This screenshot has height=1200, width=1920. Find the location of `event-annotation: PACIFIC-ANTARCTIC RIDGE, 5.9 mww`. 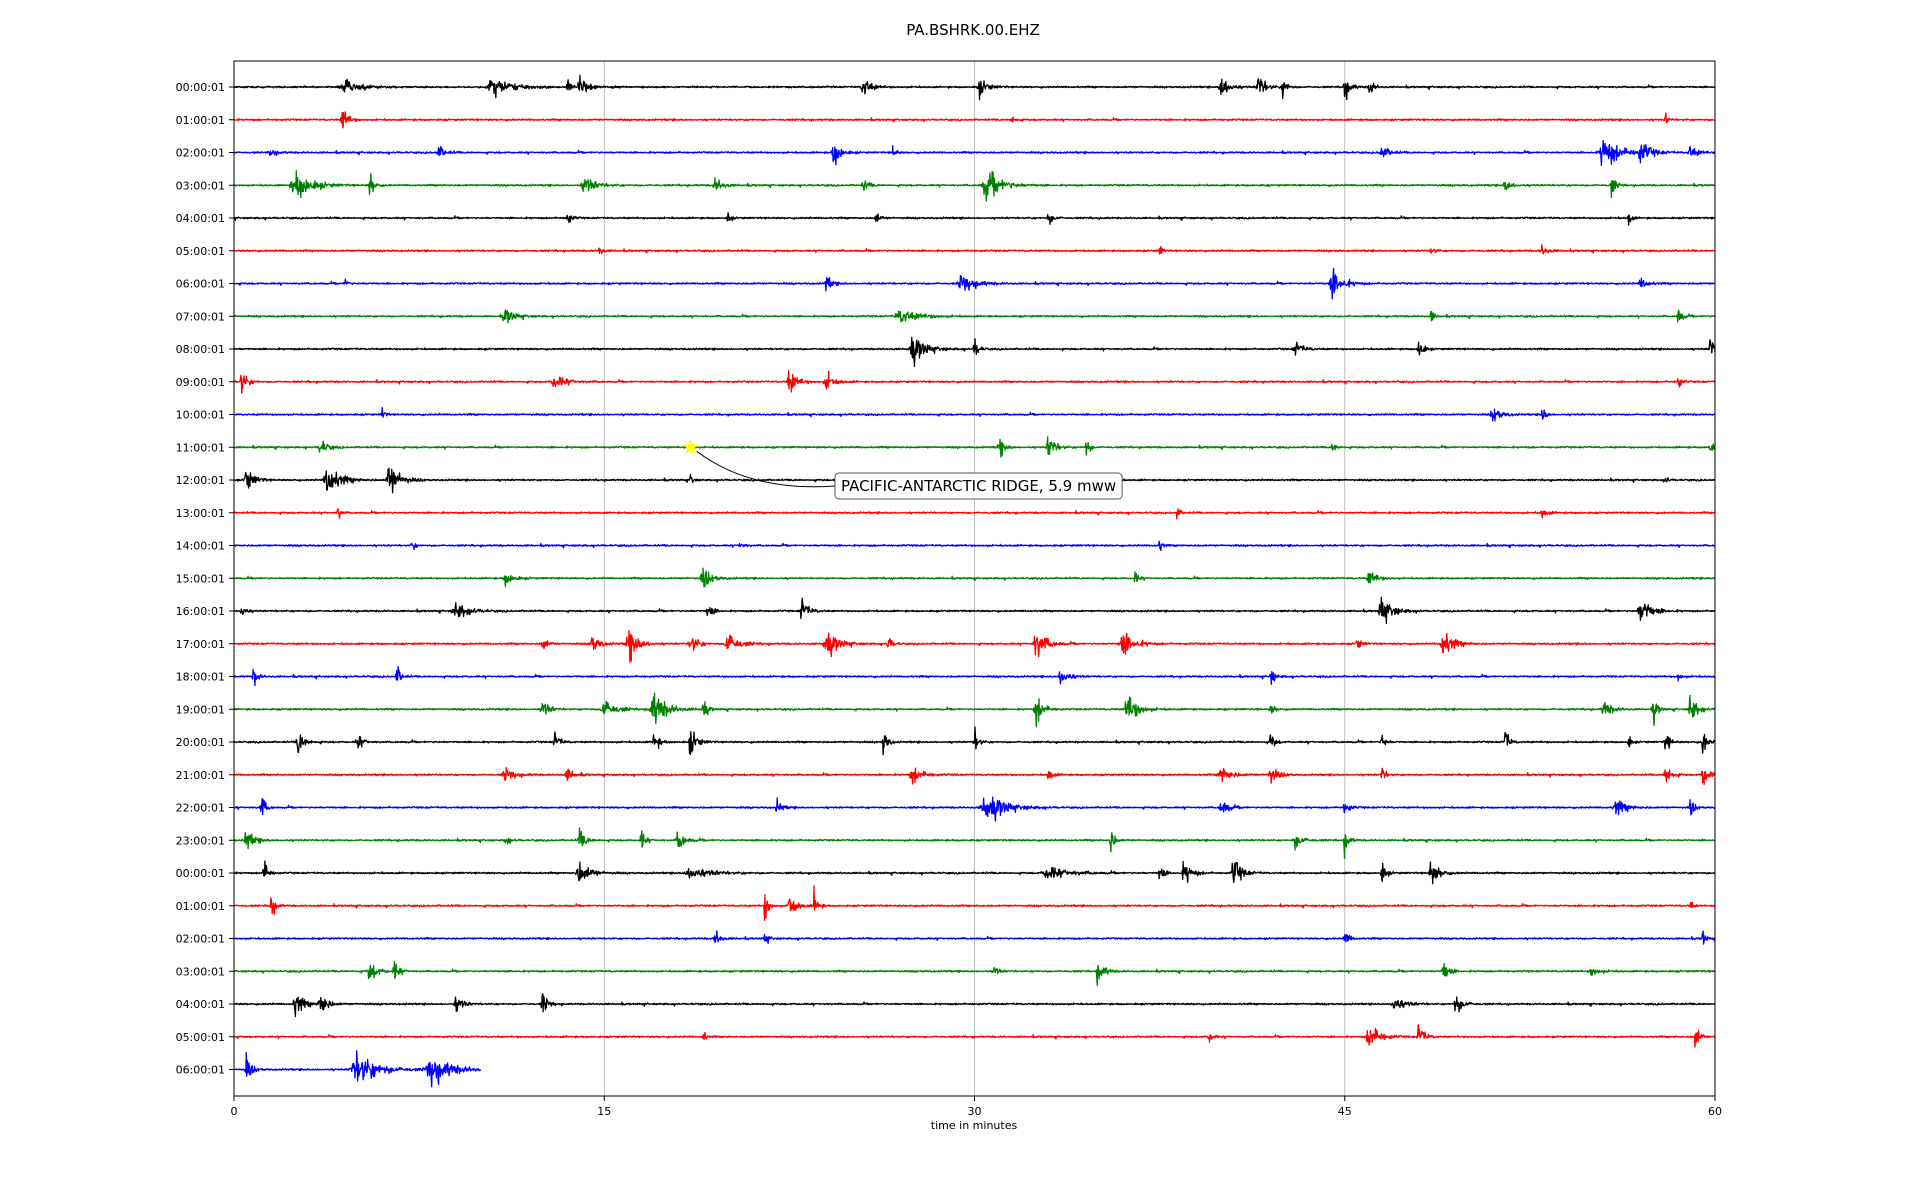

event-annotation: PACIFIC-ANTARCTIC RIDGE, 5.9 mww is located at coordinates (902, 469).